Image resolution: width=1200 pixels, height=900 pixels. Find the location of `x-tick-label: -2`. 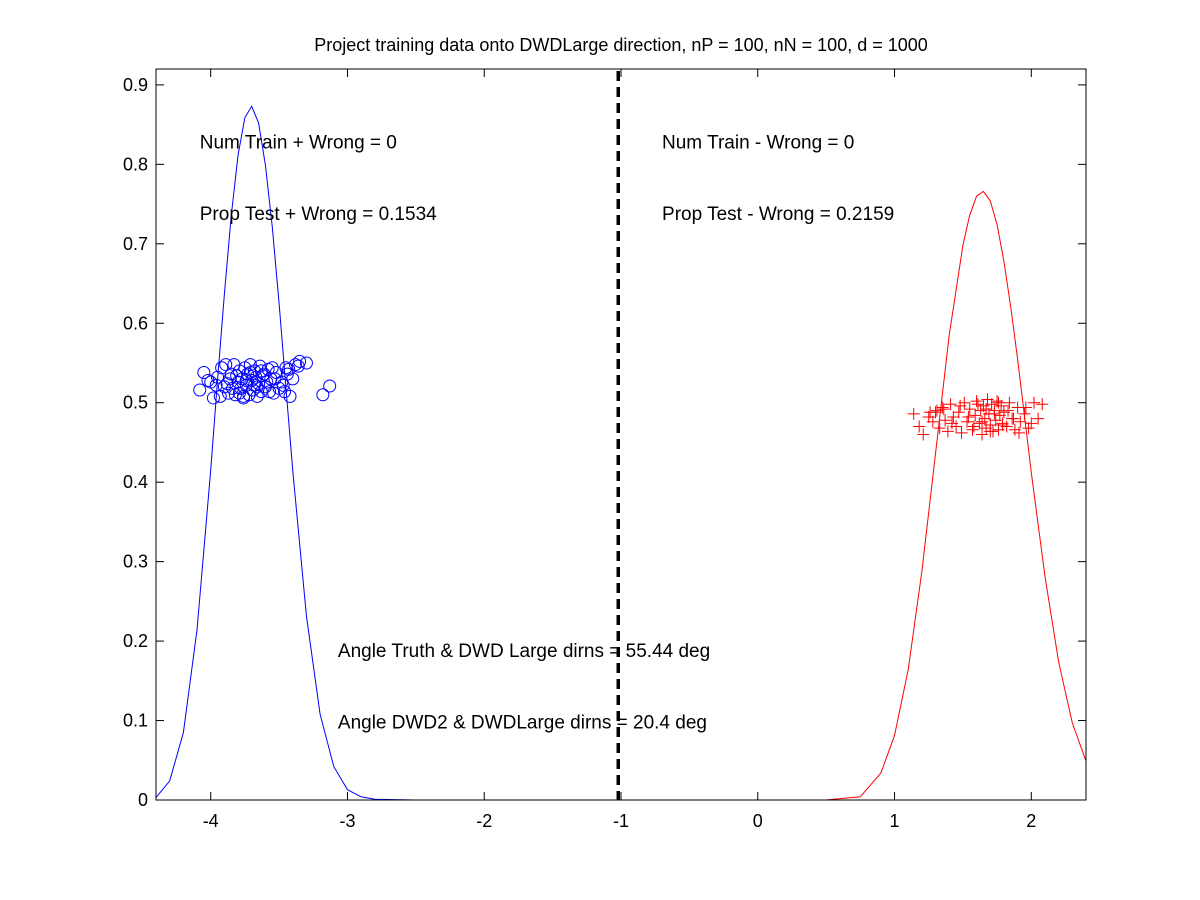

x-tick-label: -2 is located at coordinates (484, 821).